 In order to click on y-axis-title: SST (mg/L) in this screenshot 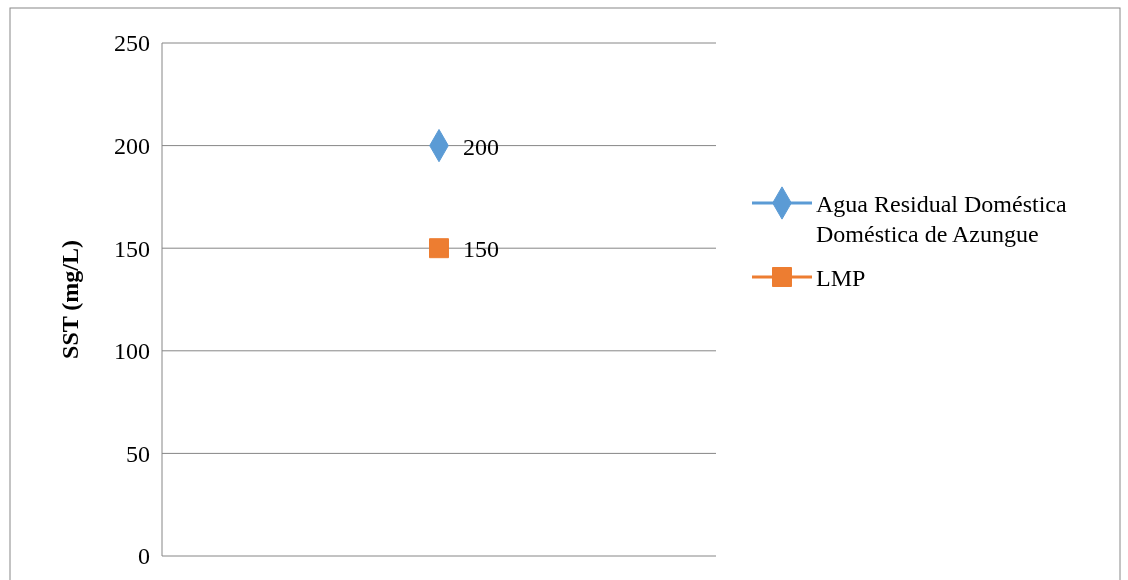, I will do `click(70, 299)`.